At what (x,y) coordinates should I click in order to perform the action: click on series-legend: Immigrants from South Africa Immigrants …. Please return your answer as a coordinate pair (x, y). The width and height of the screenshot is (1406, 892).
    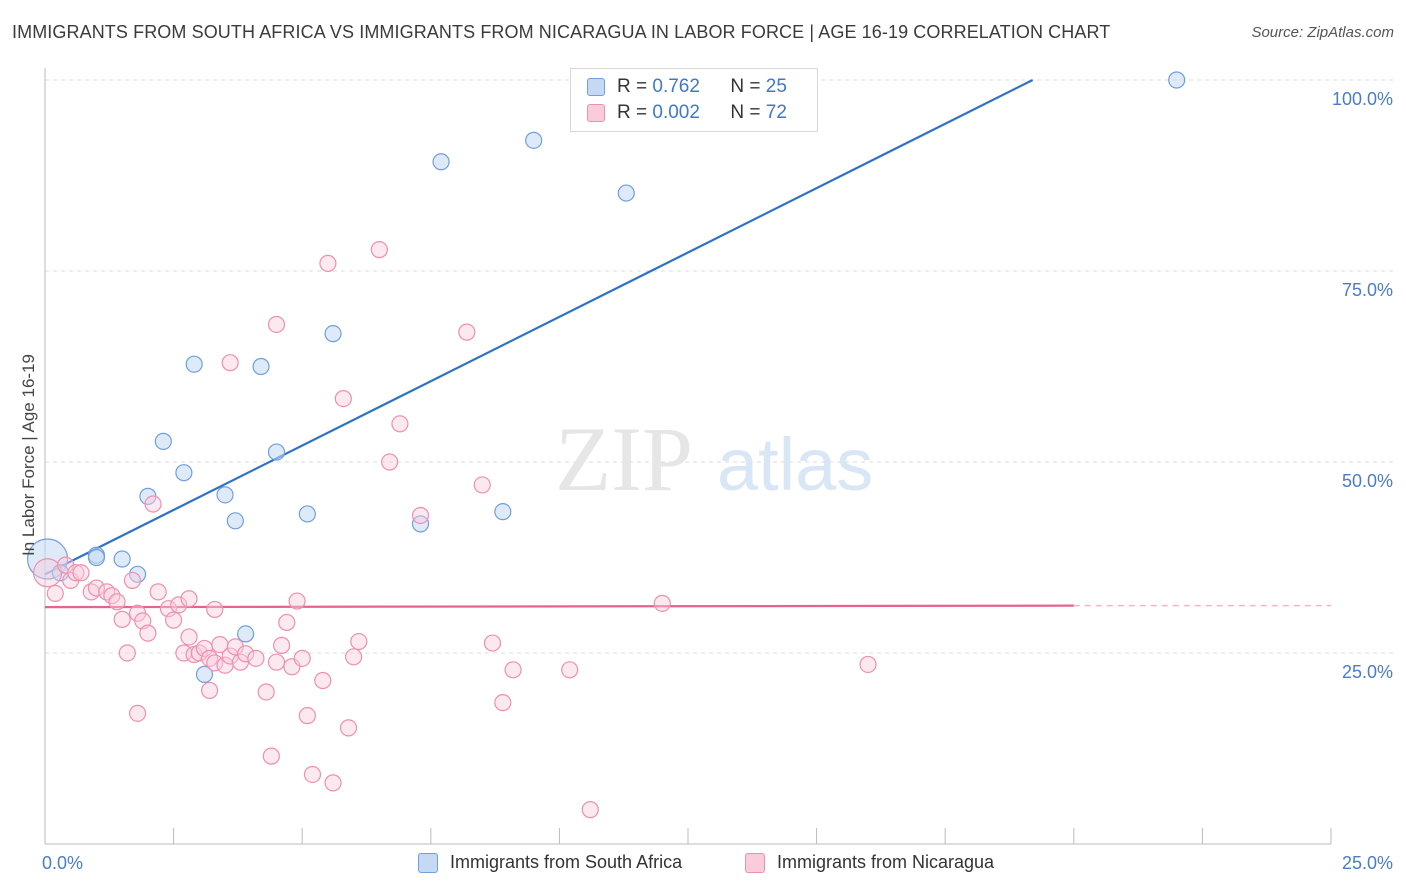
    Looking at the image, I should click on (703, 865).